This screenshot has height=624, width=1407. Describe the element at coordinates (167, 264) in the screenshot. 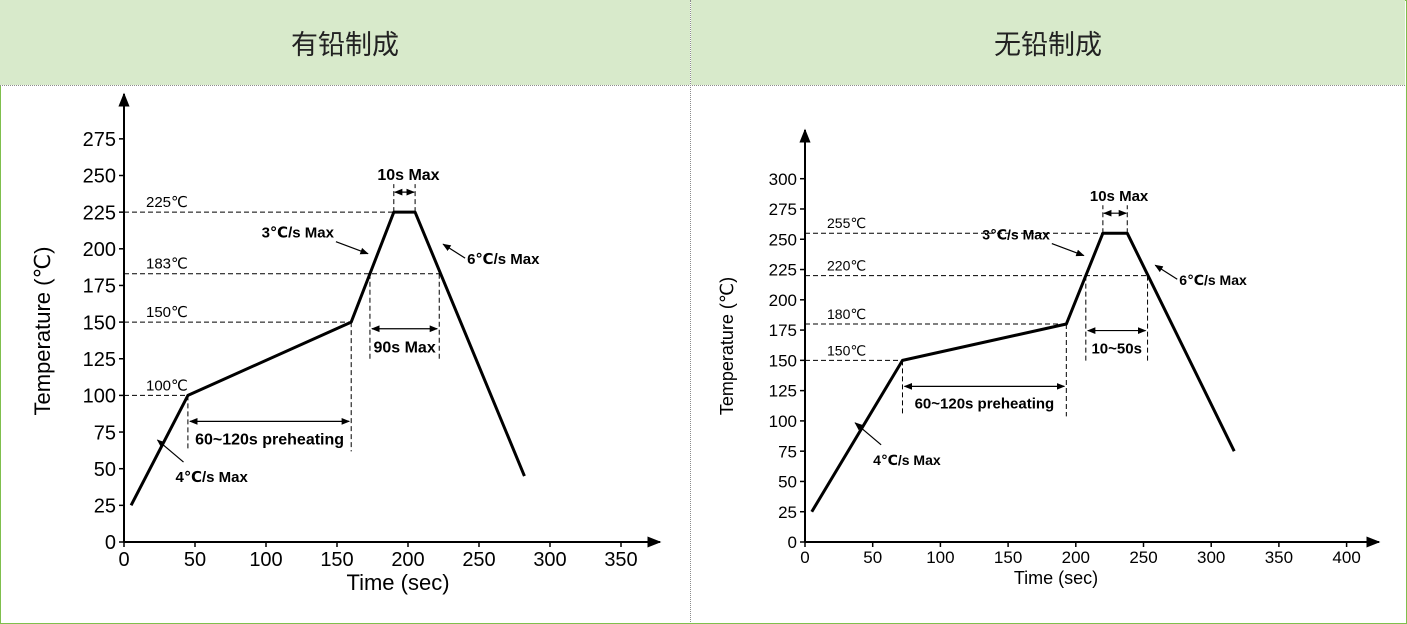

I see `level-label: 183℃` at that location.